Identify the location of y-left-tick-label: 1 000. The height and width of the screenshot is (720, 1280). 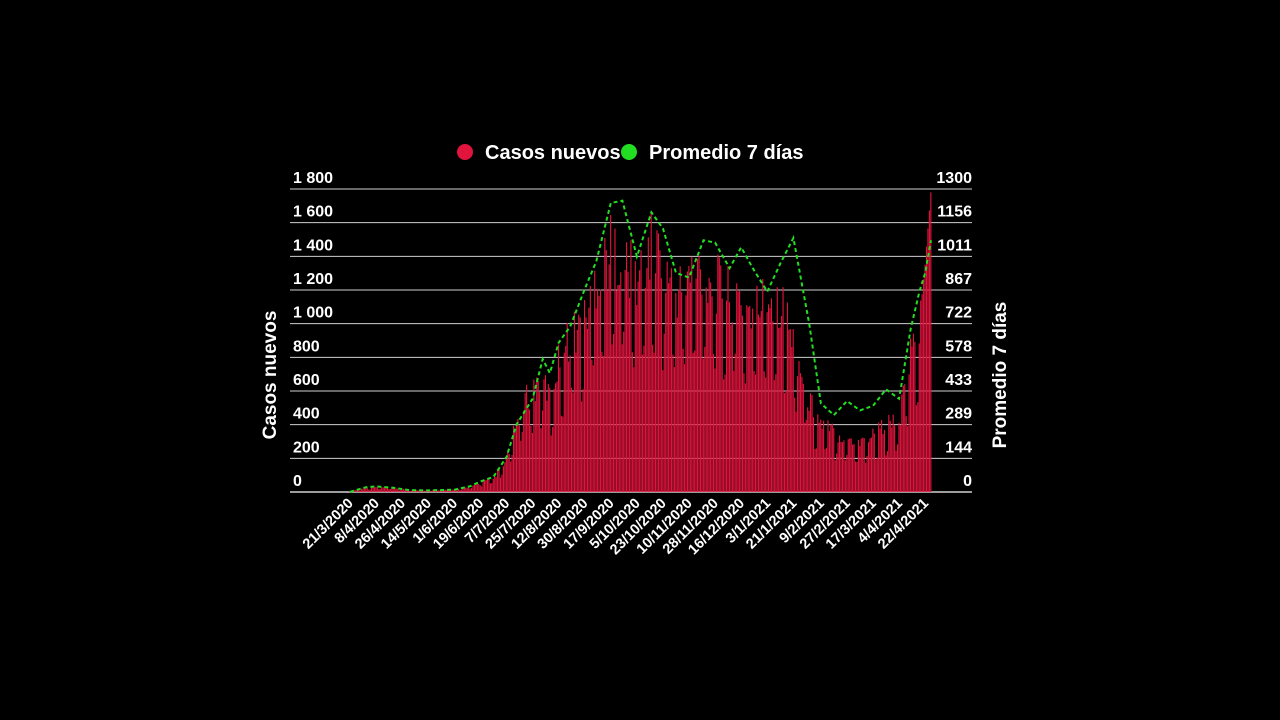
(313, 313).